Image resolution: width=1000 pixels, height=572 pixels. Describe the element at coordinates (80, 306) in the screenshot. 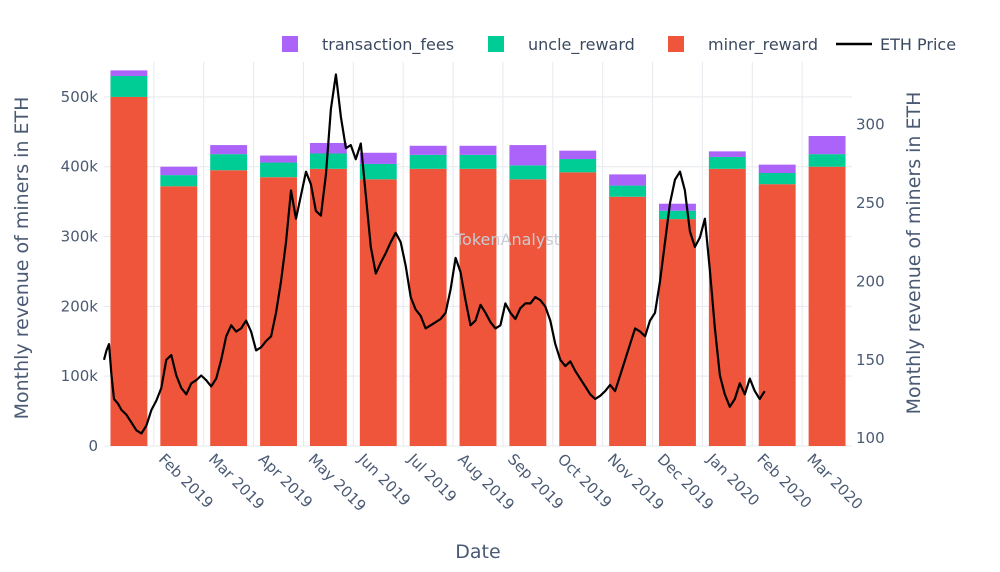

I see `y-tick-label: 200k` at that location.